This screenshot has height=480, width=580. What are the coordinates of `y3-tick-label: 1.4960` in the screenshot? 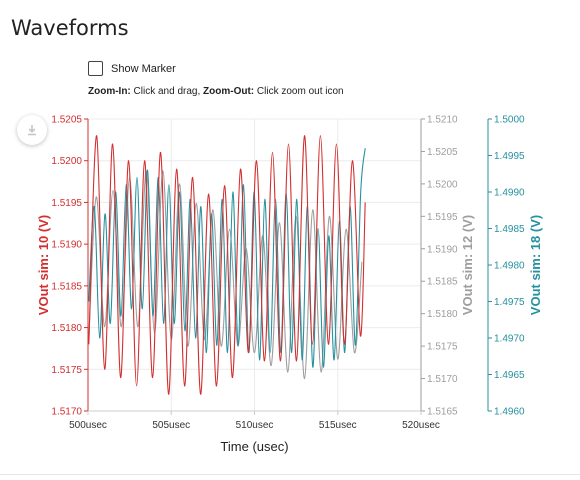 It's located at (509, 412).